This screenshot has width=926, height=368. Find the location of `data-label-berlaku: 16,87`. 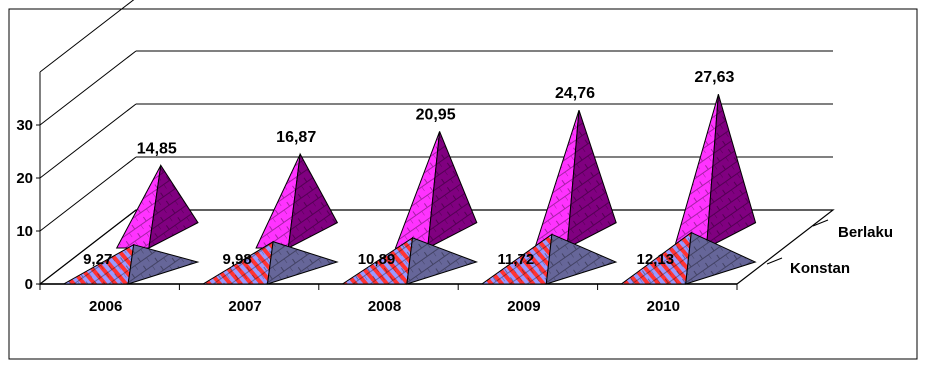

data-label-berlaku: 16,87 is located at coordinates (296, 137).